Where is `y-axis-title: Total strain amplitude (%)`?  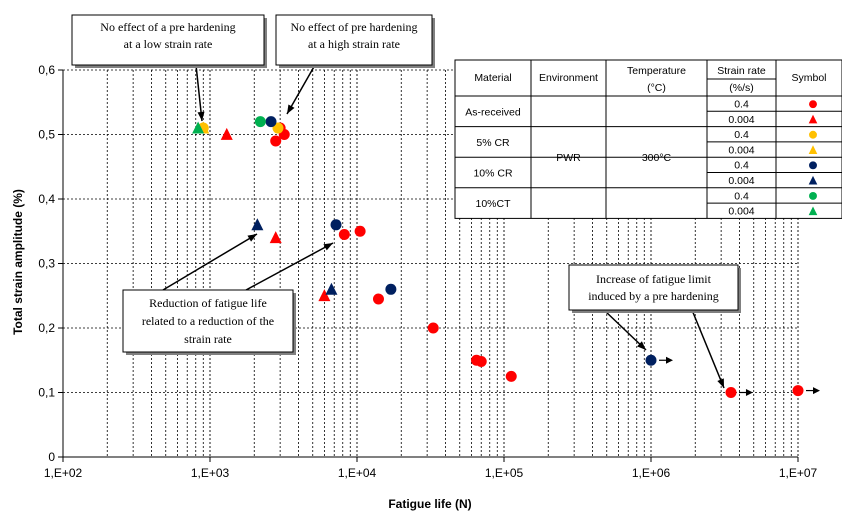
y-axis-title: Total strain amplitude (%) is located at coordinates (18, 262).